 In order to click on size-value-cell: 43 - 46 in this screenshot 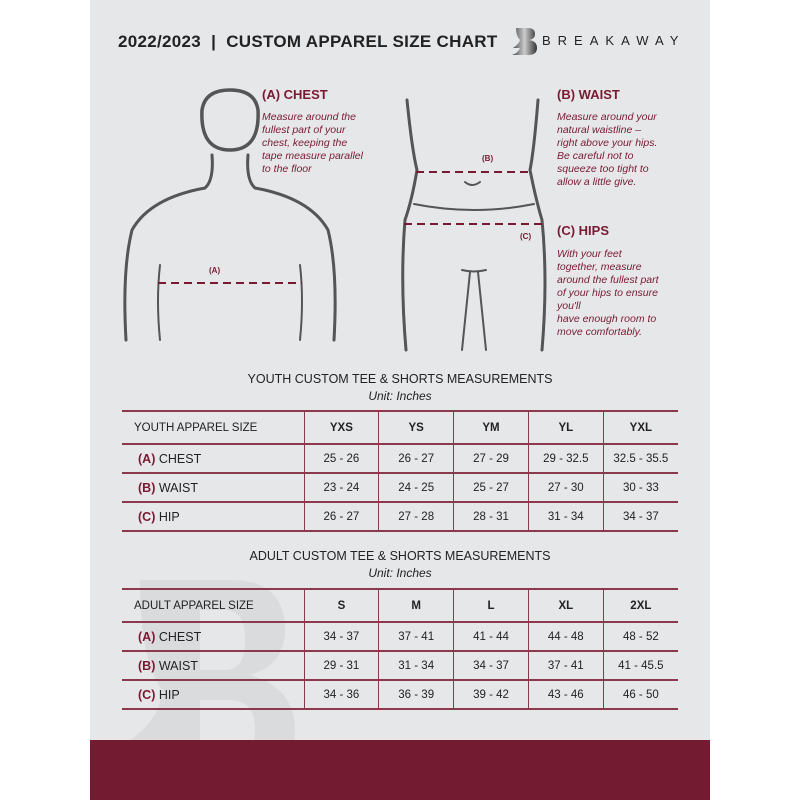, I will do `click(565, 694)`.